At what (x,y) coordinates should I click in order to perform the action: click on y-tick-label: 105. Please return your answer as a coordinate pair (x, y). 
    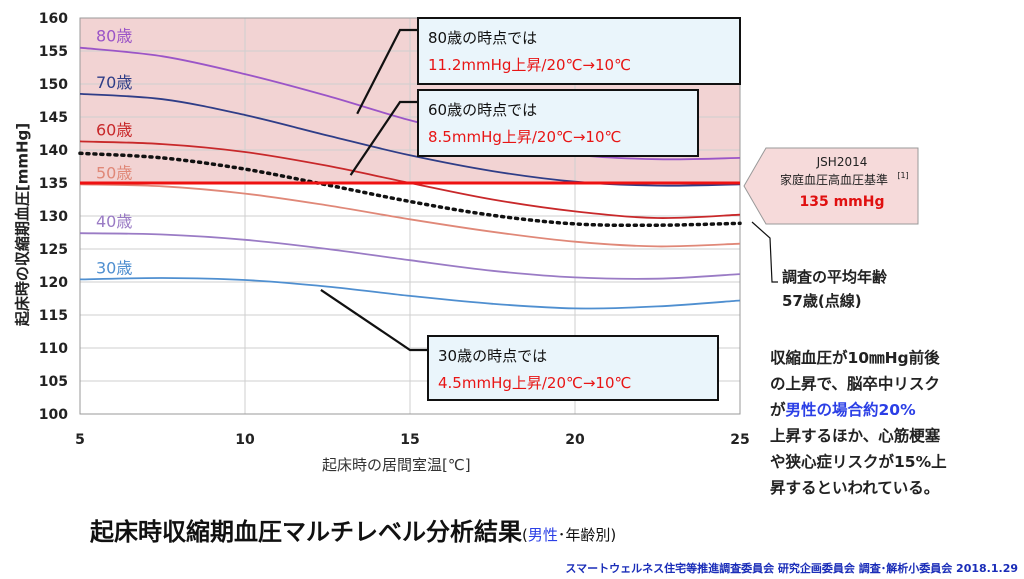
    Looking at the image, I should click on (53, 382).